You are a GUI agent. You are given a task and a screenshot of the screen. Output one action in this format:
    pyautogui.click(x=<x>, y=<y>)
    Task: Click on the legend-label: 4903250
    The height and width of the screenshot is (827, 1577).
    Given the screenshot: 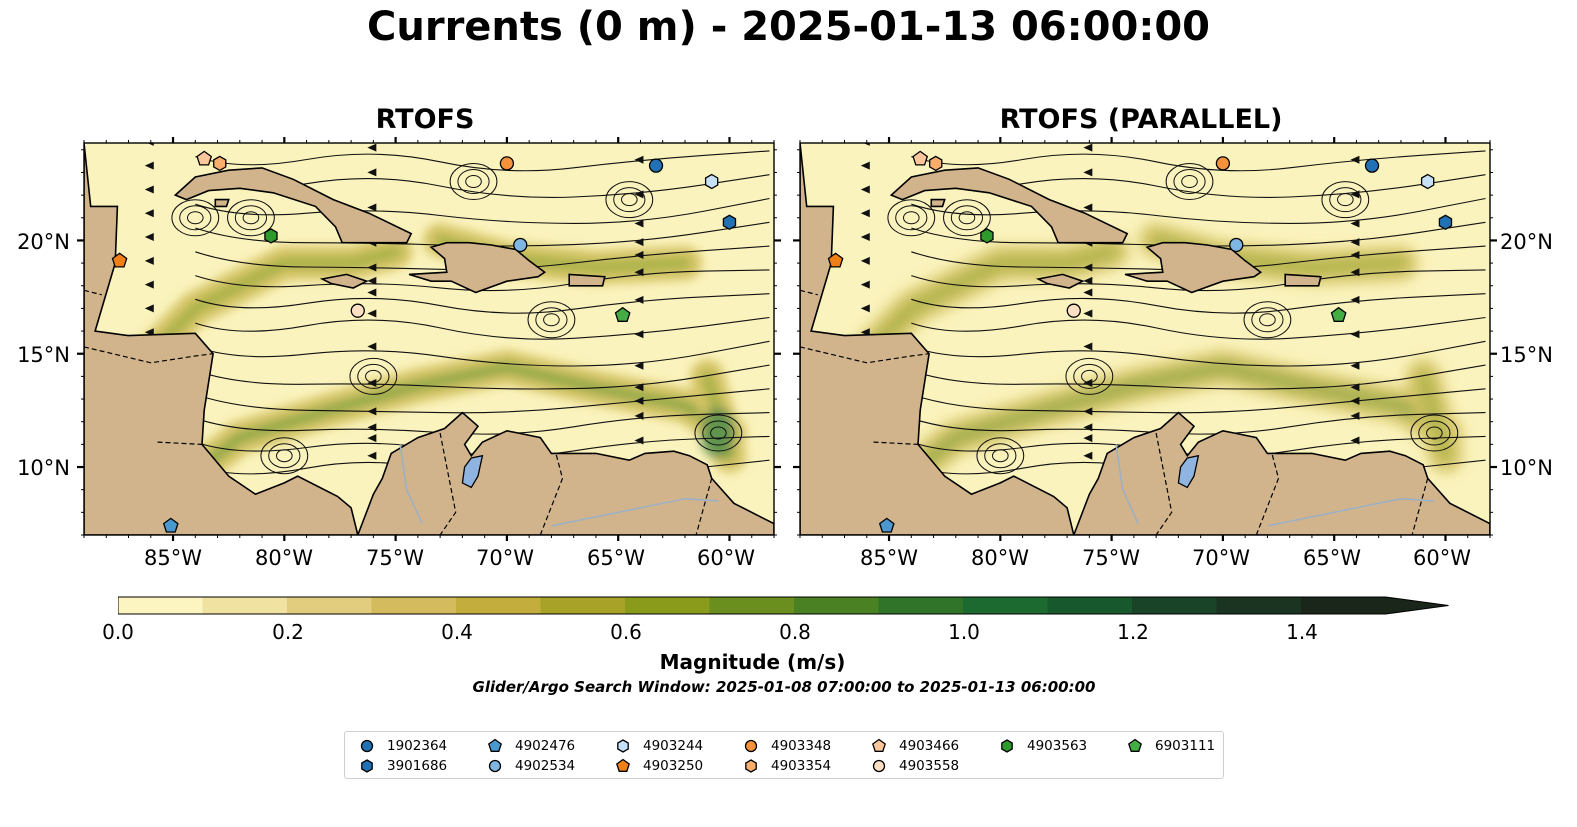 What is the action you would take?
    pyautogui.click(x=673, y=766)
    